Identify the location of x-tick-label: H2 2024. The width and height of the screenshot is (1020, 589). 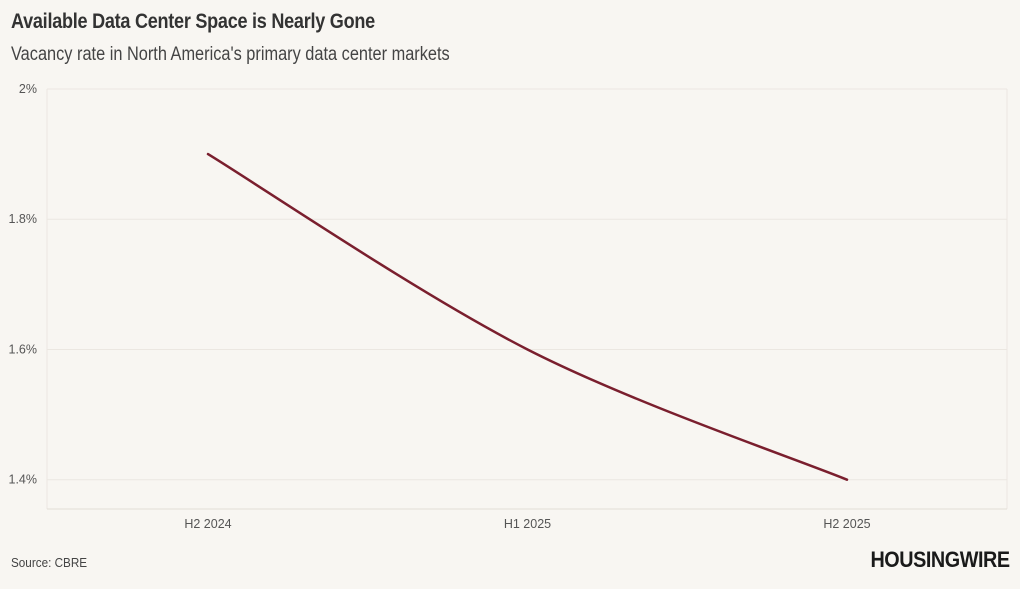
(207, 524).